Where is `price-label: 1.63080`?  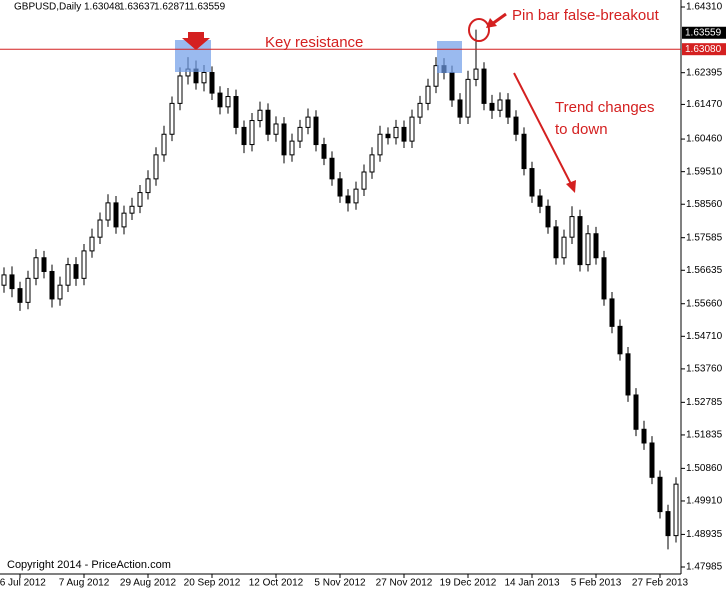 price-label: 1.63080 is located at coordinates (703, 49).